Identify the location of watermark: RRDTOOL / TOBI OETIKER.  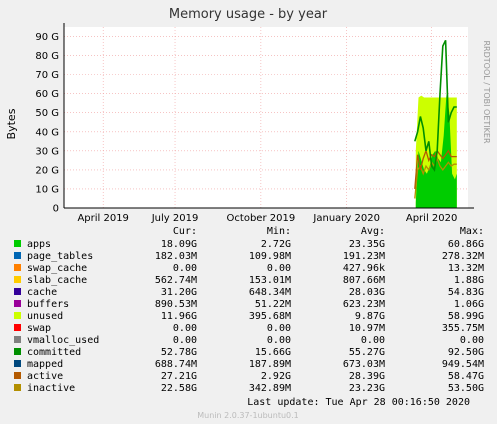
(486, 91).